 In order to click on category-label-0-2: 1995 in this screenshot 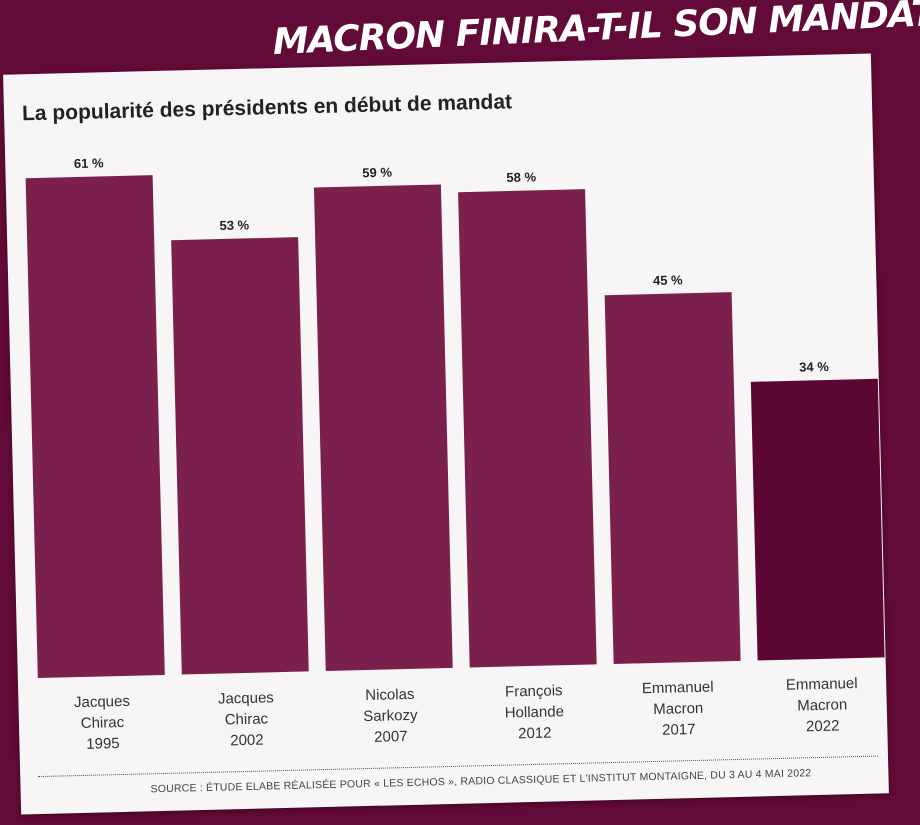, I will do `click(103, 744)`.